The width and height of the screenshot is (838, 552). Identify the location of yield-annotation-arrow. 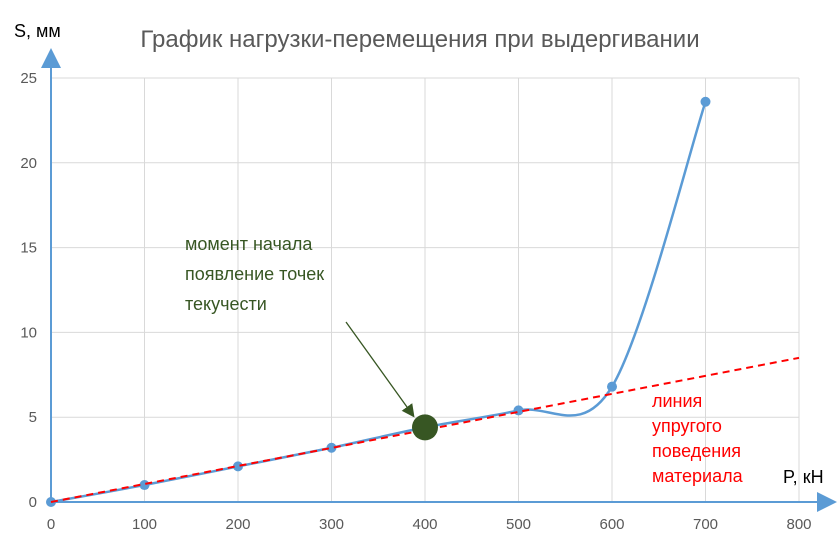
(380, 369).